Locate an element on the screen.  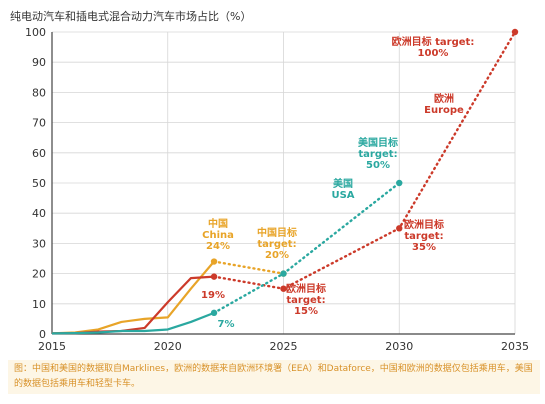
y-tick-label: 0 is located at coordinates (42, 334).